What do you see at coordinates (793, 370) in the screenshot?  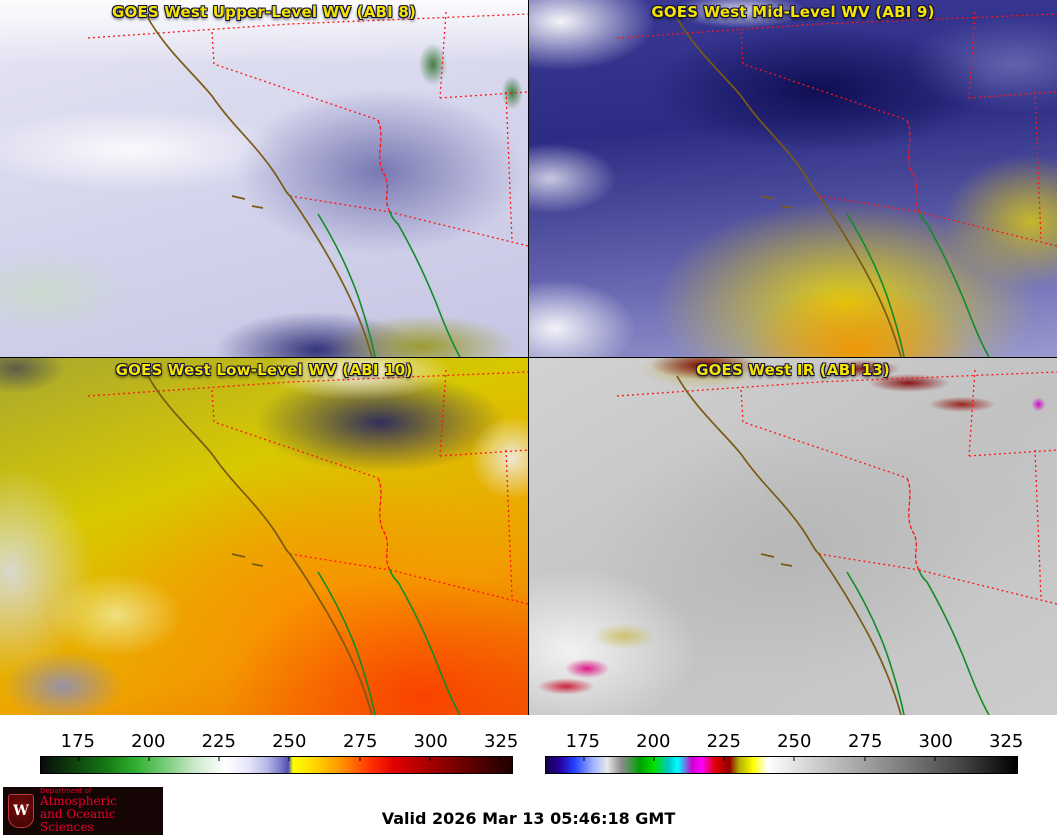 I see `panel-title: GOES West IR (ABI 13)` at bounding box center [793, 370].